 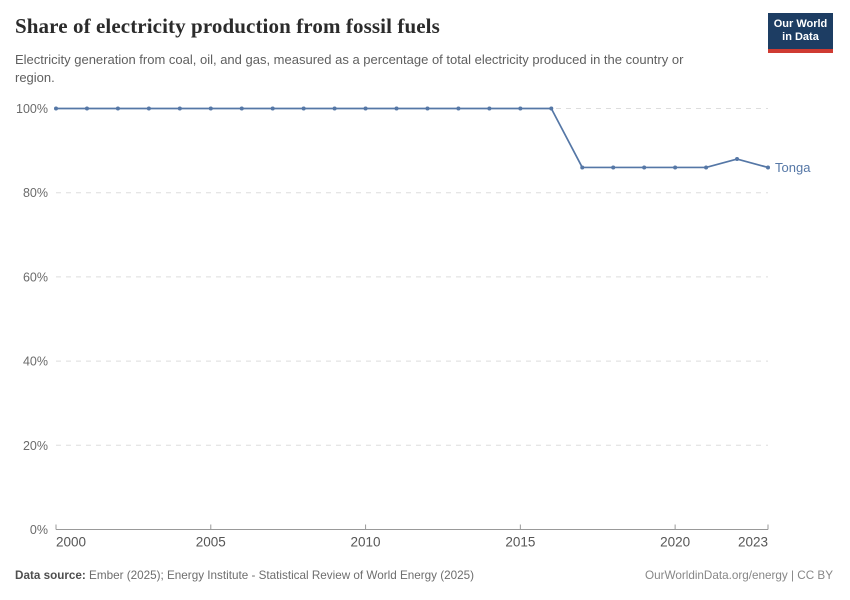 I want to click on series-entity-label: Tonga, so click(x=793, y=167).